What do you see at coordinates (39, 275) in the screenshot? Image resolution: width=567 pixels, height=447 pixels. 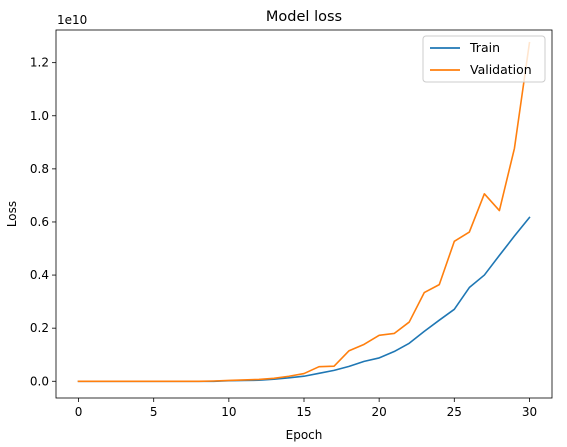 I see `y-tick-label: 0.4` at bounding box center [39, 275].